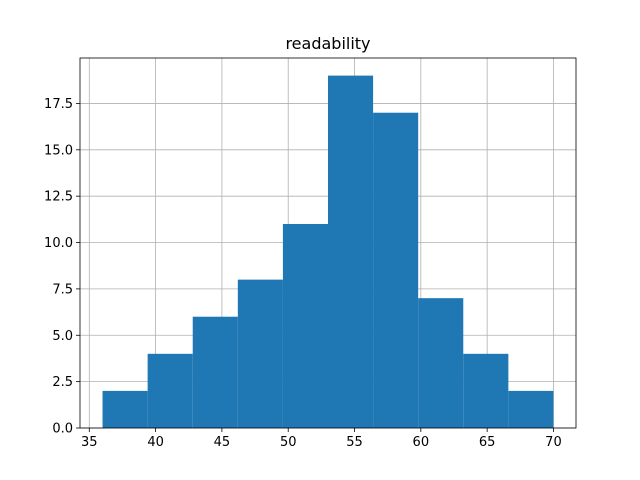 This screenshot has height=480, width=640. What do you see at coordinates (58, 197) in the screenshot?
I see `y-tick-label-5: 12.5` at bounding box center [58, 197].